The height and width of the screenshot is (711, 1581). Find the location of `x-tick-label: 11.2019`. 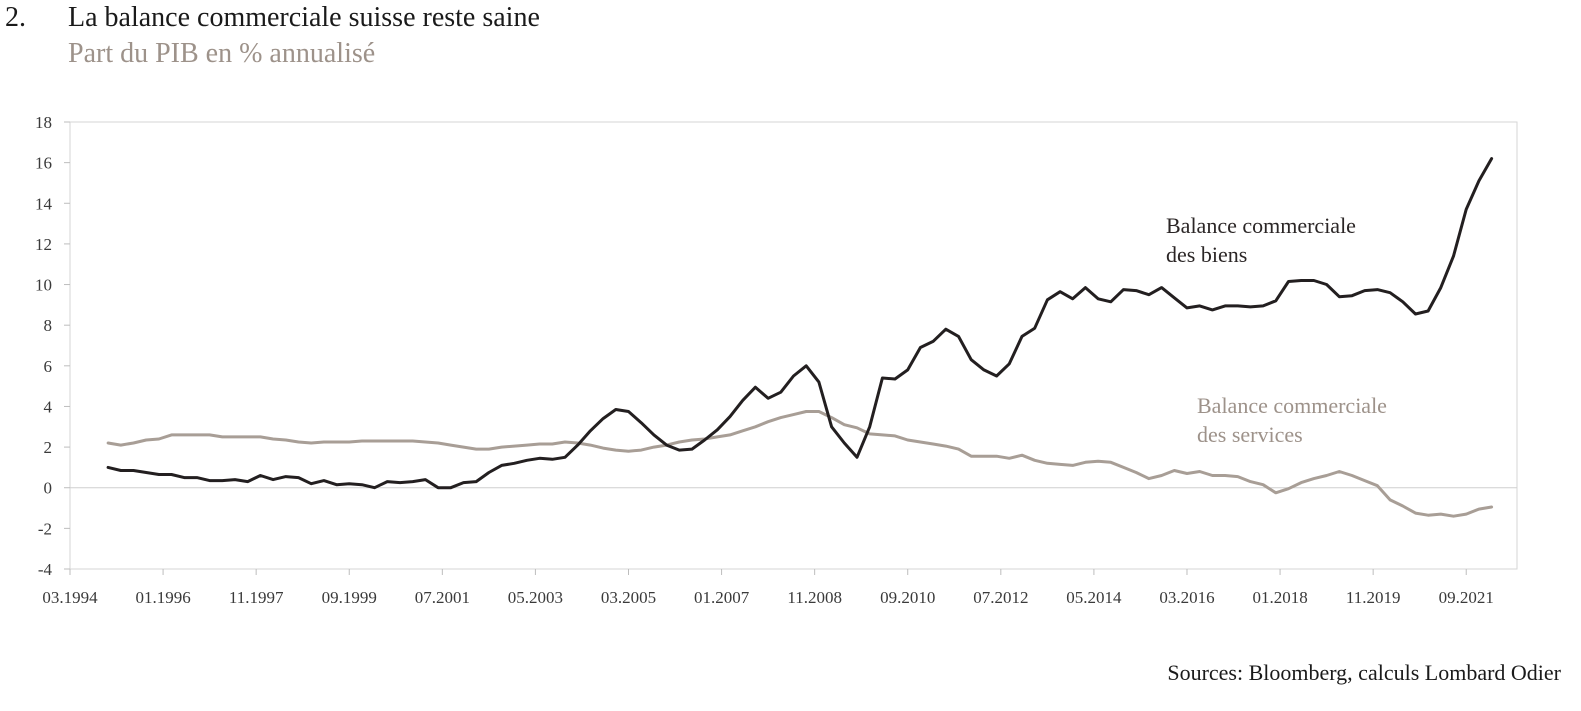

x-tick-label: 11.2019 is located at coordinates (1373, 597).